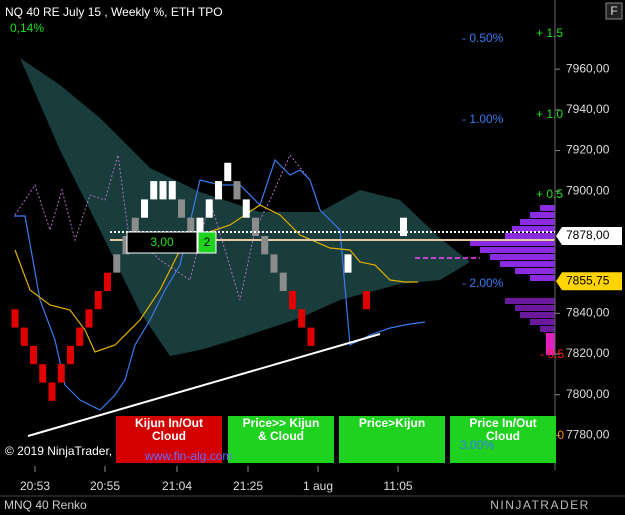 The width and height of the screenshot is (625, 515). Describe the element at coordinates (588, 435) in the screenshot. I see `y-tick-label: 7780,00` at that location.